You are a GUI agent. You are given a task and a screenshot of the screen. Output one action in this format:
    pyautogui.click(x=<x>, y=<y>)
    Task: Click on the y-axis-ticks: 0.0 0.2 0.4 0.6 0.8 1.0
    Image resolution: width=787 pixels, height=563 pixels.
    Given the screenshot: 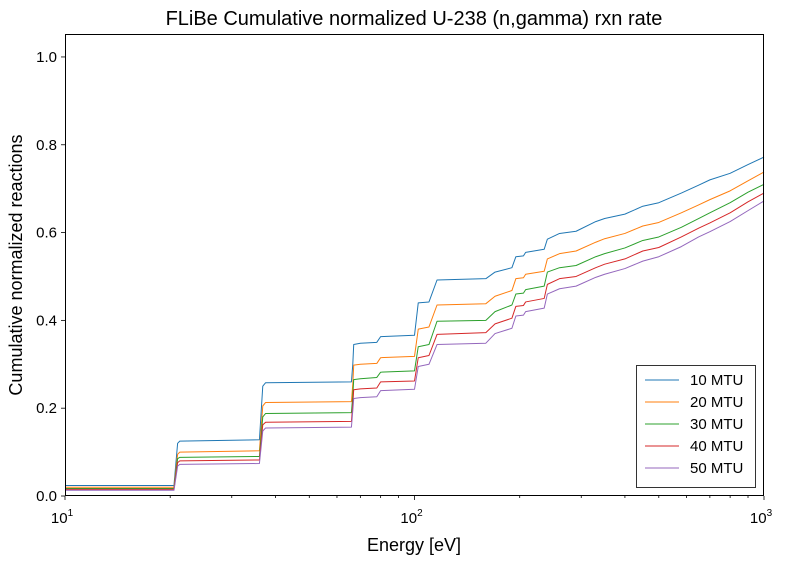 What is the action you would take?
    pyautogui.click(x=50, y=277)
    